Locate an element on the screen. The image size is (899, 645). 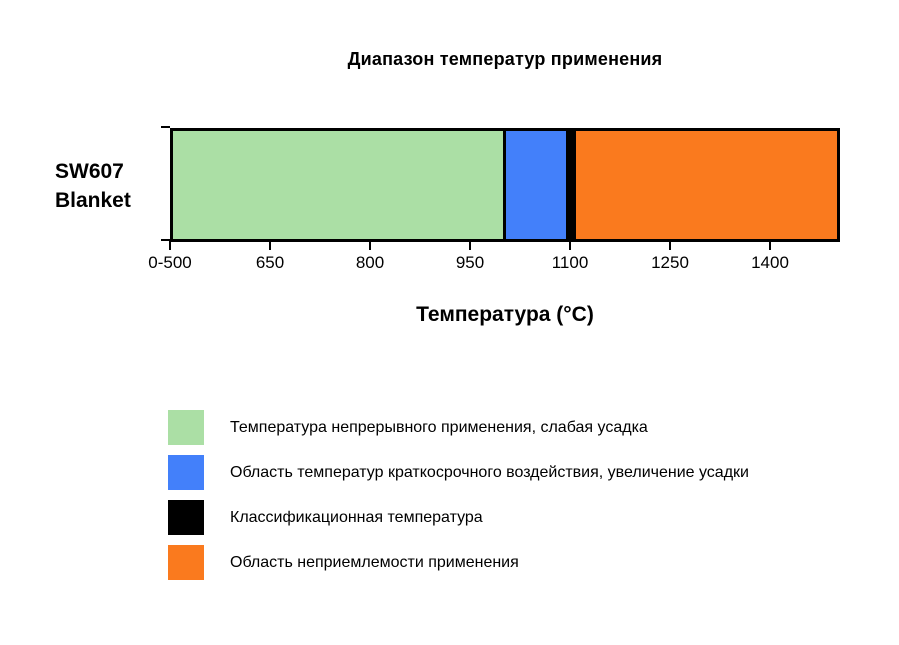
legend-label: Классификационная температура is located at coordinates (356, 517).